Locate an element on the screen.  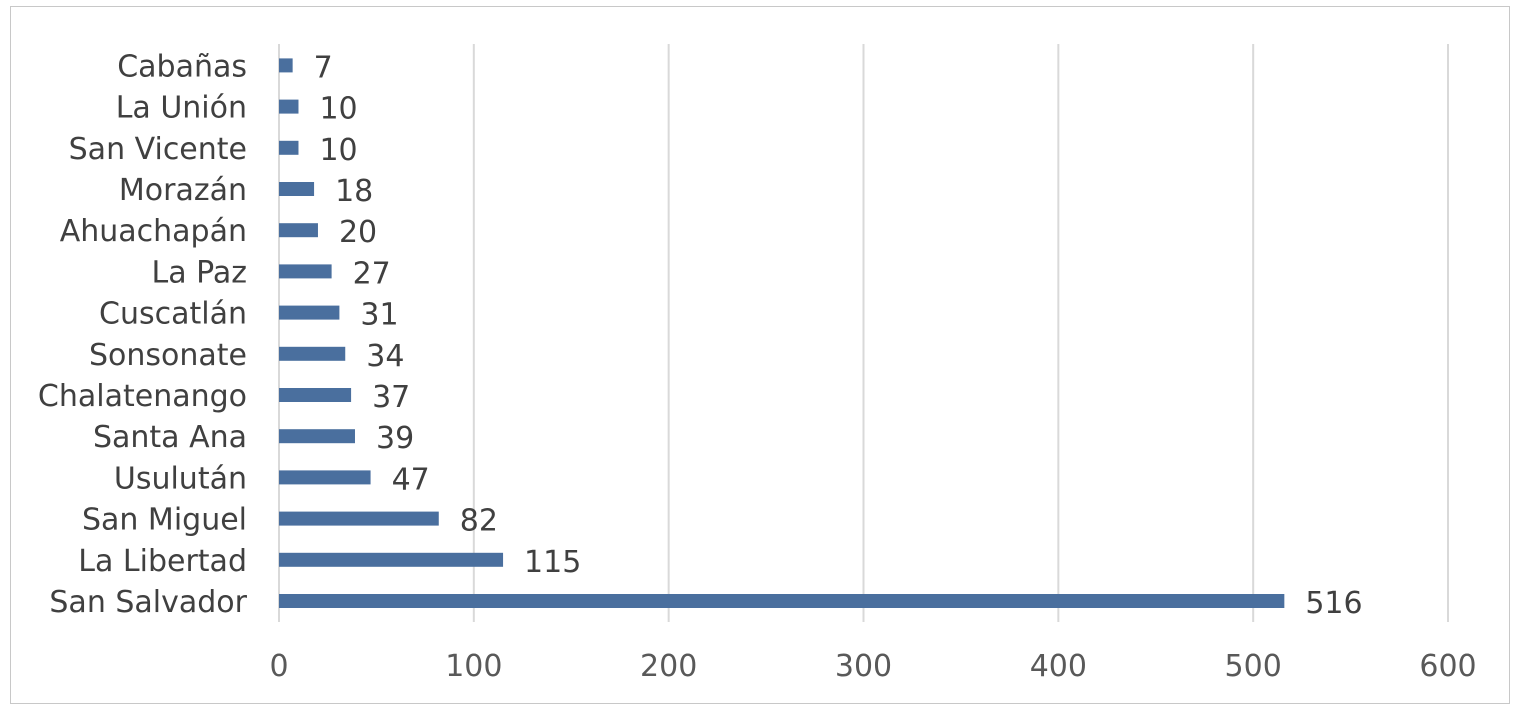
data-label-13: 7 is located at coordinates (323, 67).